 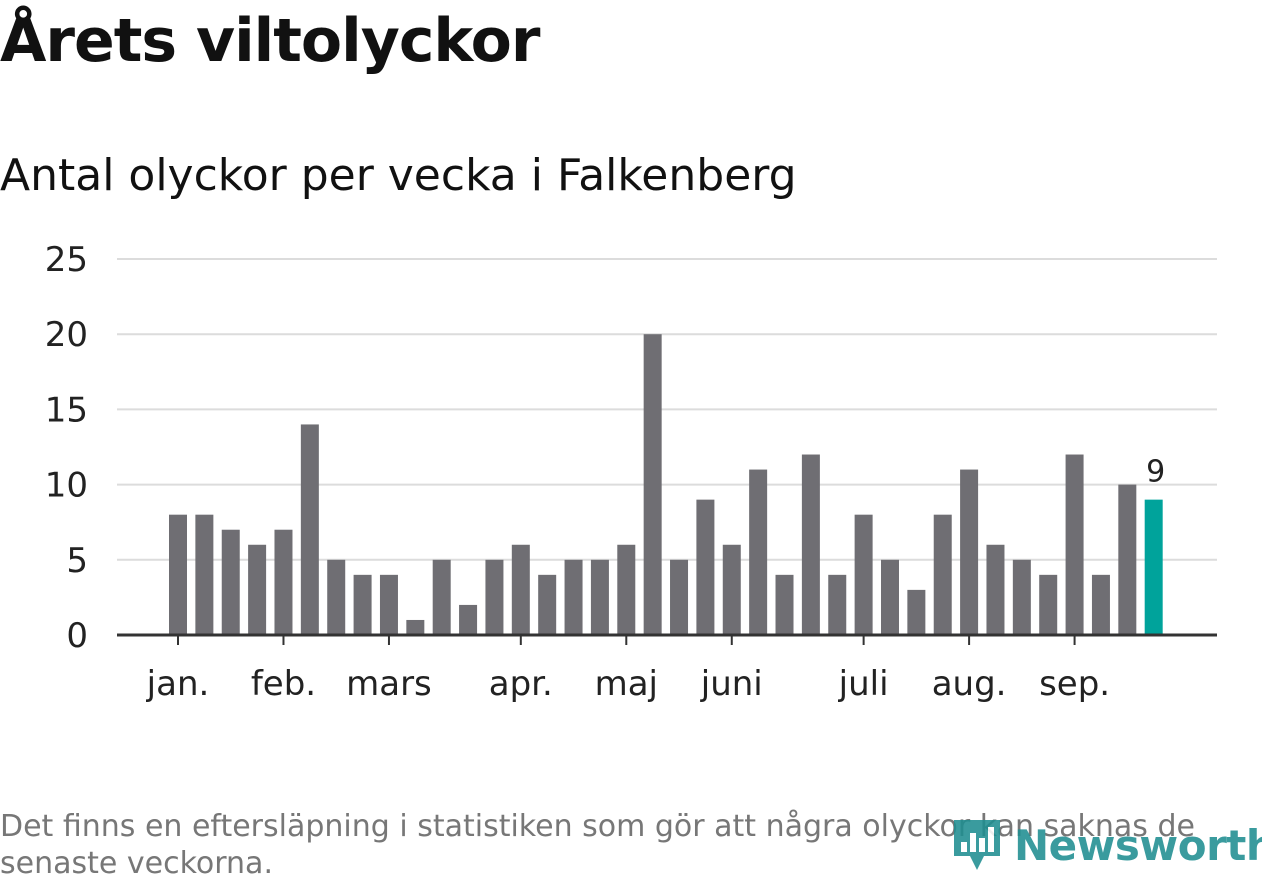 I want to click on x-tick-label-maj: maj, so click(x=626, y=684).